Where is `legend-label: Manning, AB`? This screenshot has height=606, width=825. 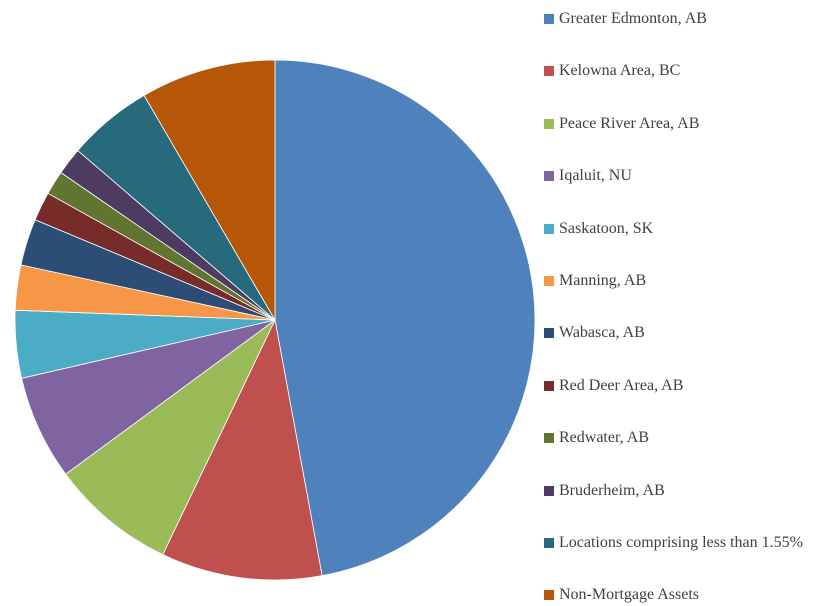
legend-label: Manning, AB is located at coordinates (603, 280).